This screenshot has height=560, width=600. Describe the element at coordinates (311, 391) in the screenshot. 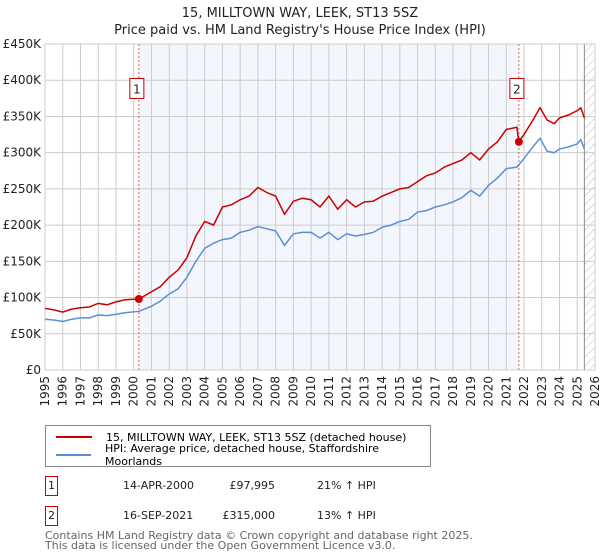

I see `x-tick-label: 2010` at that location.